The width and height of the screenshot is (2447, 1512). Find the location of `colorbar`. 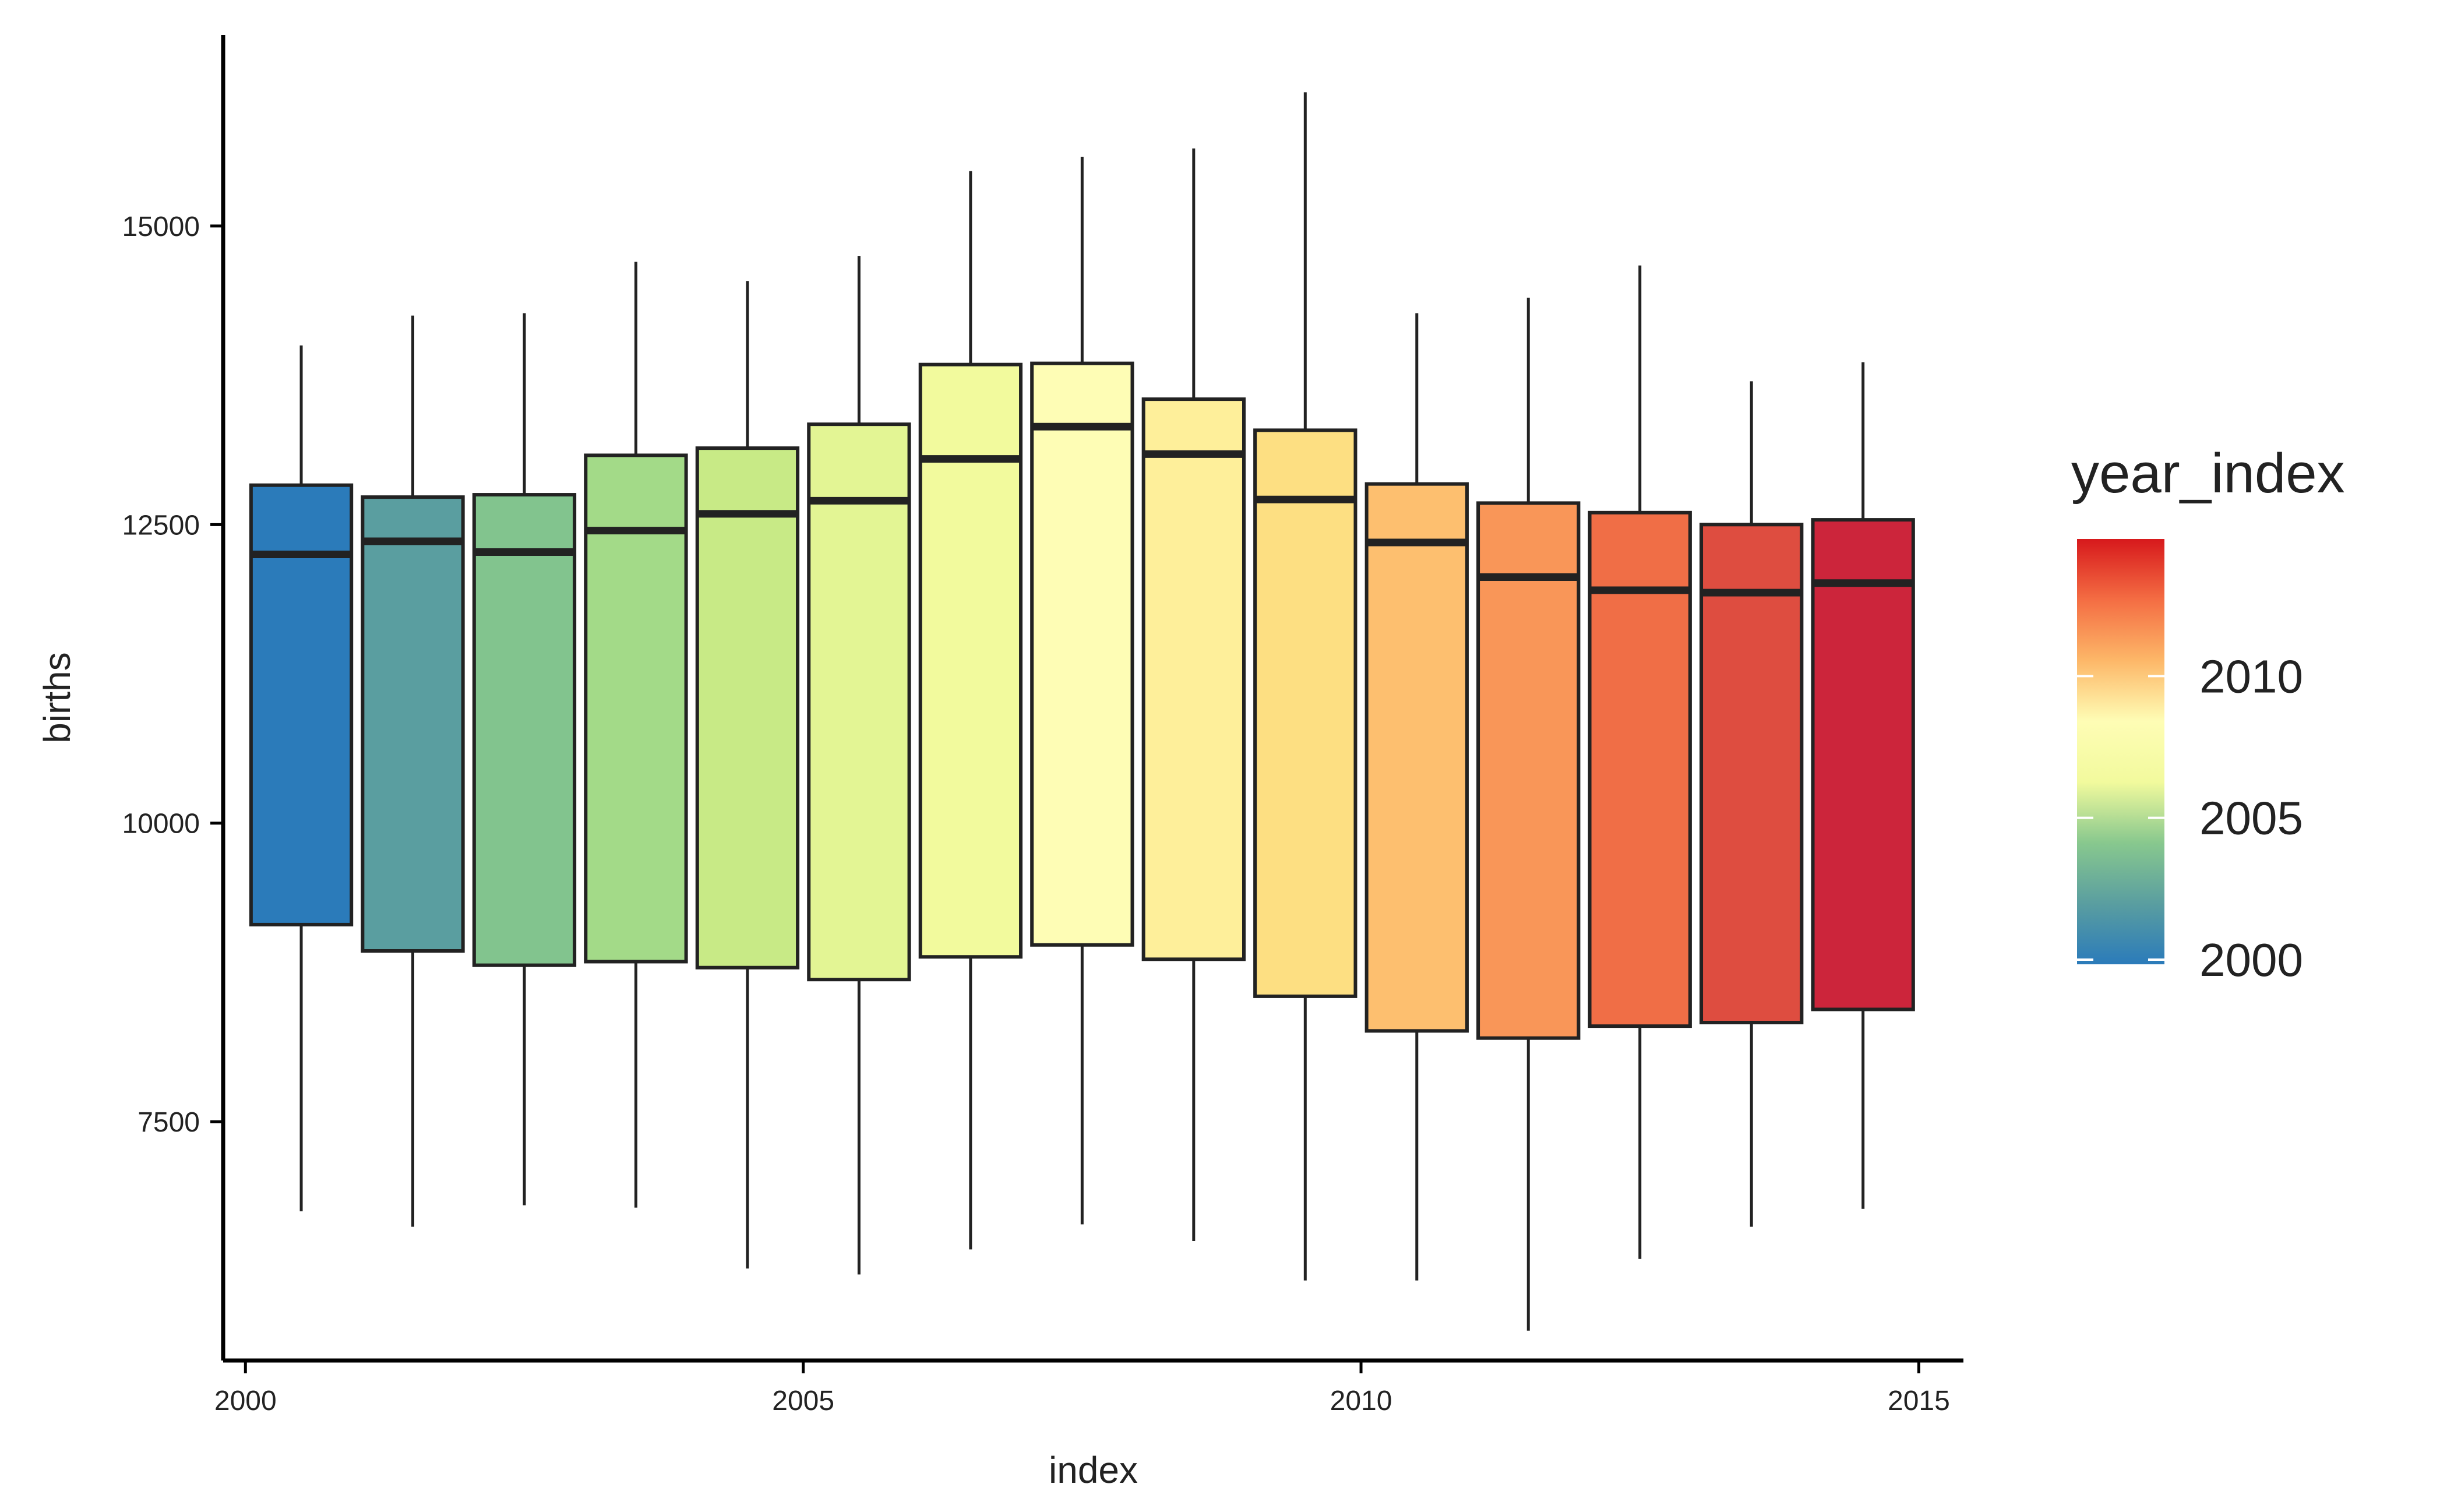

colorbar is located at coordinates (2120, 751).